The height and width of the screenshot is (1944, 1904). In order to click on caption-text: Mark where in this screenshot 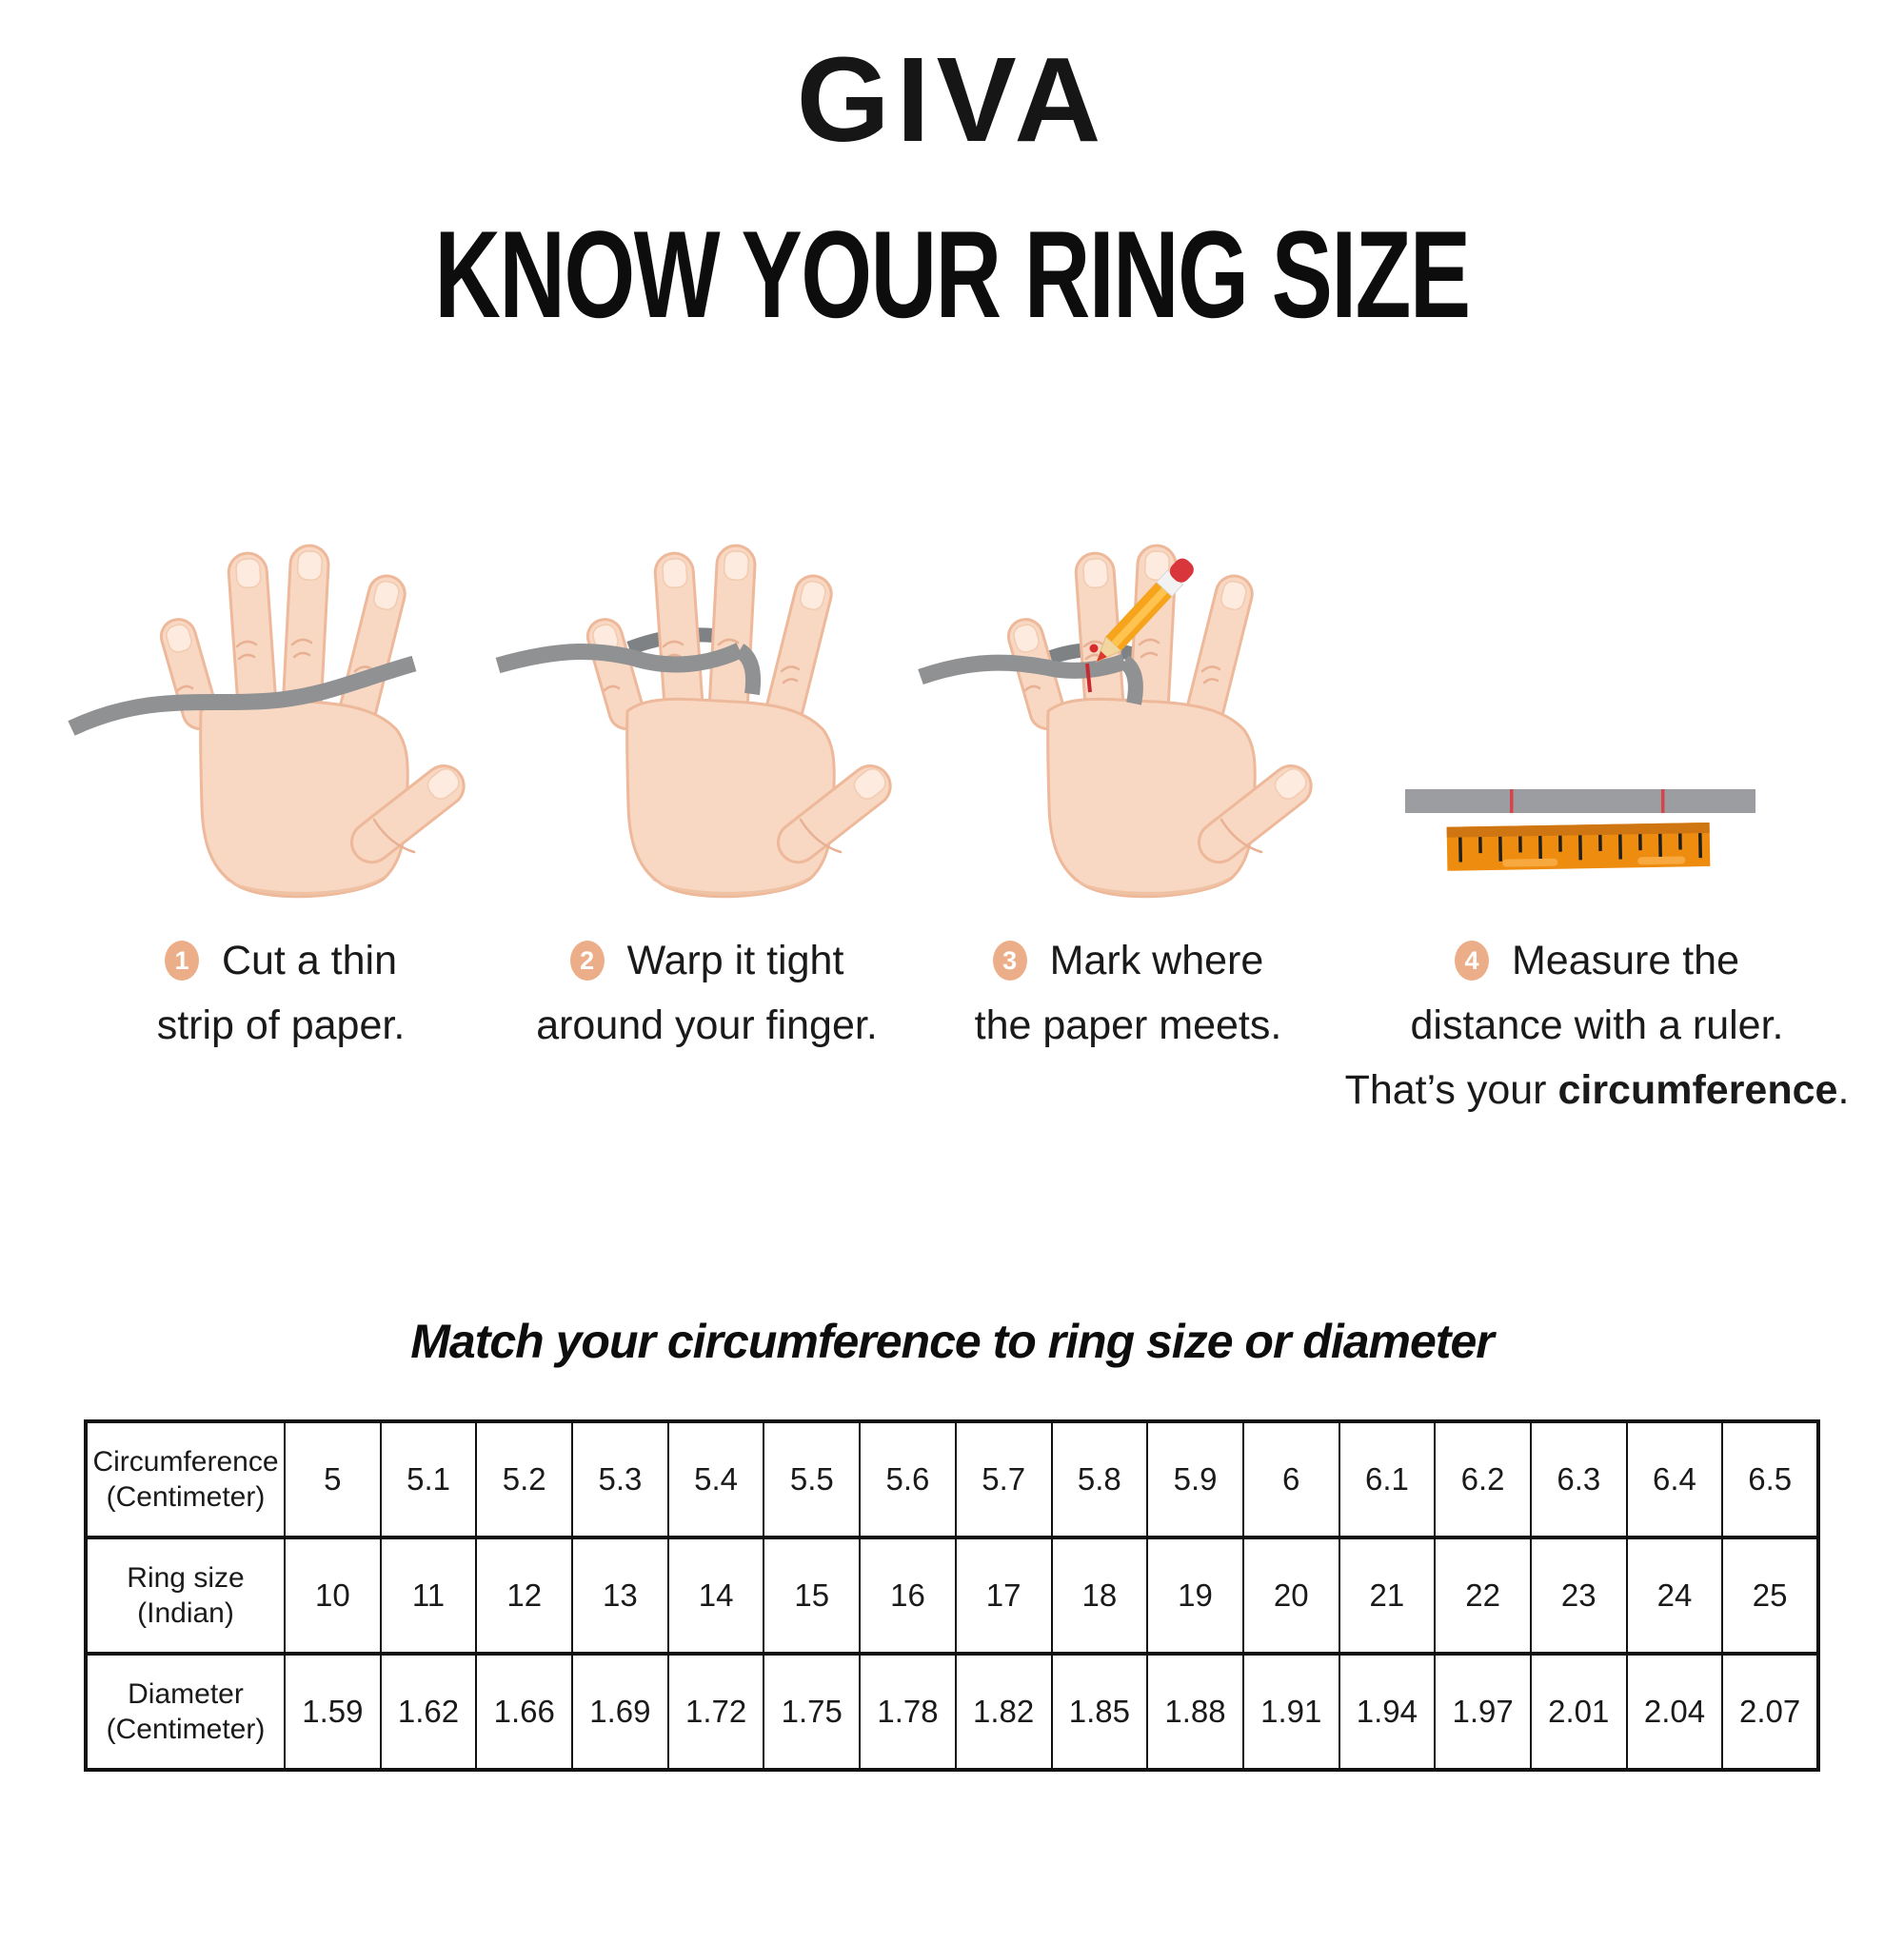, I will do `click(1157, 961)`.